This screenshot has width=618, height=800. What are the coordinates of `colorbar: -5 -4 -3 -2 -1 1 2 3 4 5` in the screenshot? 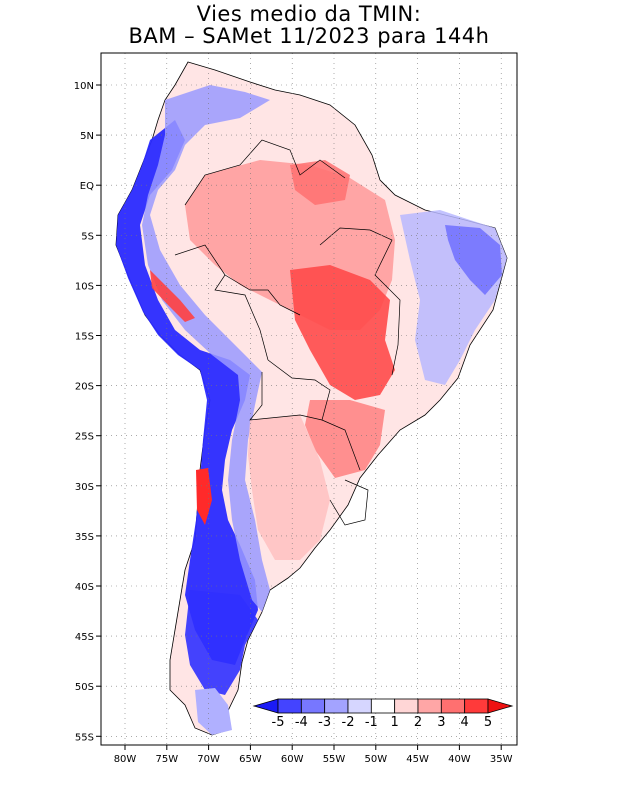 It's located at (383, 714).